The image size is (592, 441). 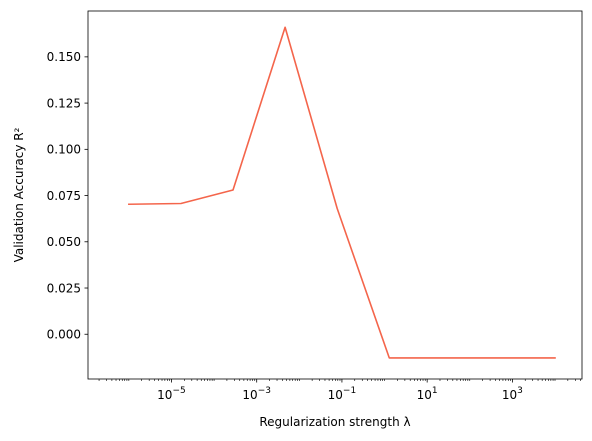 I want to click on x-tick-label: 10⁻¹, so click(x=342, y=394).